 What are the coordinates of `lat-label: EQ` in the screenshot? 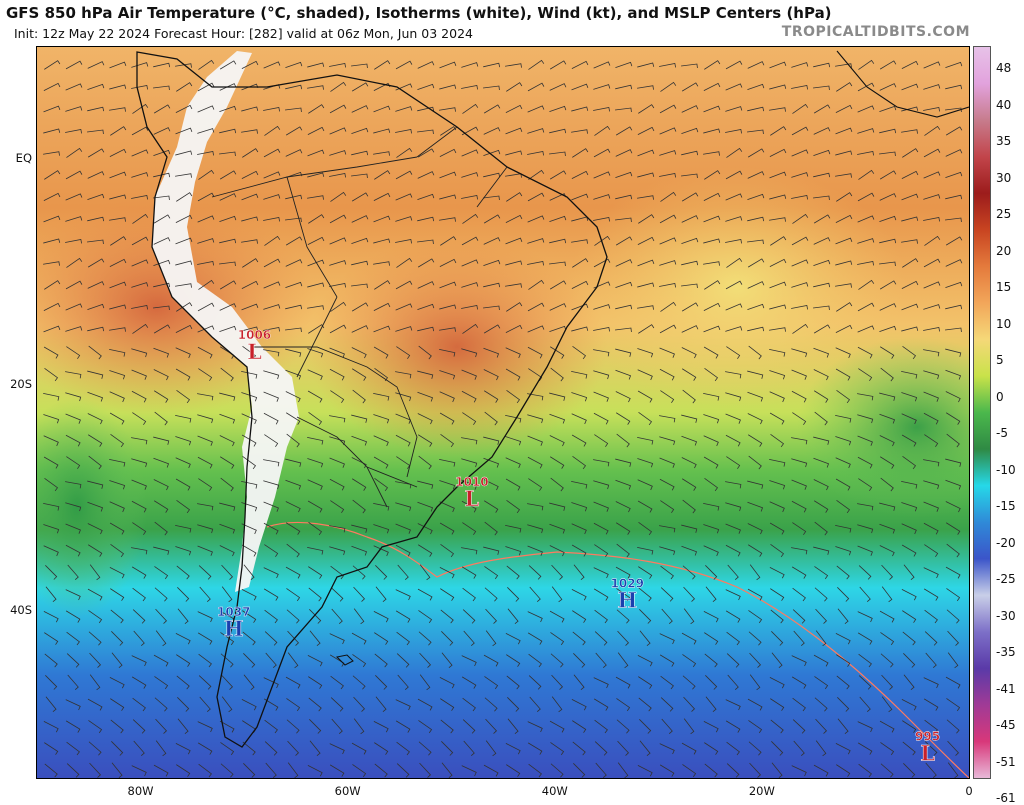 It's located at (23, 158).